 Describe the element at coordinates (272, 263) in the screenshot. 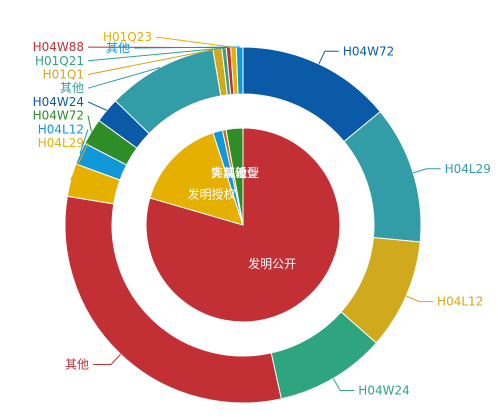

I see `inner-label-0: 发明公开` at that location.